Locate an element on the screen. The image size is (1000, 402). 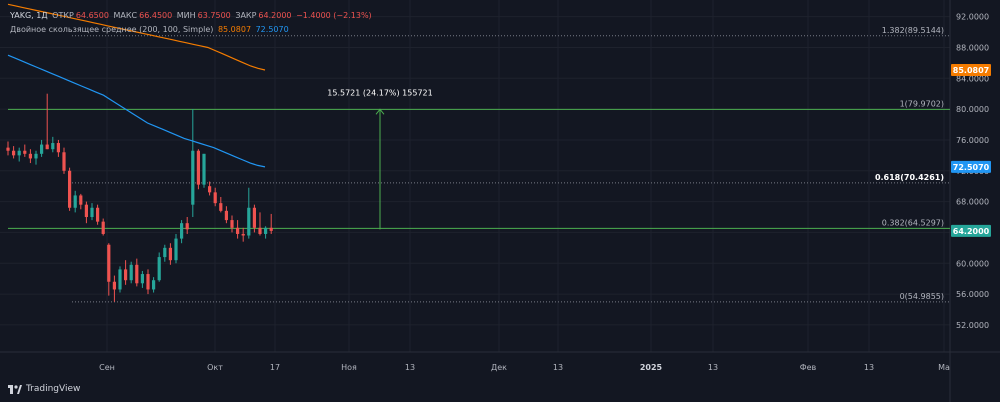
y-tick-label: 84.0000 is located at coordinates (972, 78).